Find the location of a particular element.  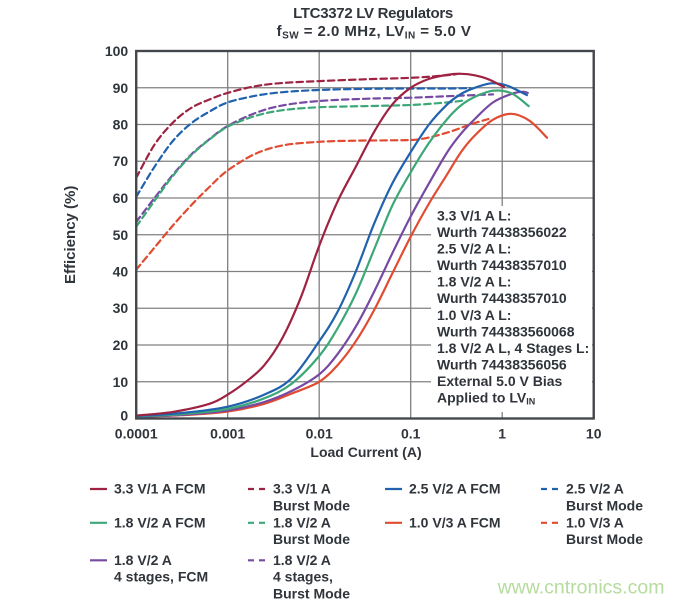

svg-text: Load Current (A) is located at coordinates (365, 452).